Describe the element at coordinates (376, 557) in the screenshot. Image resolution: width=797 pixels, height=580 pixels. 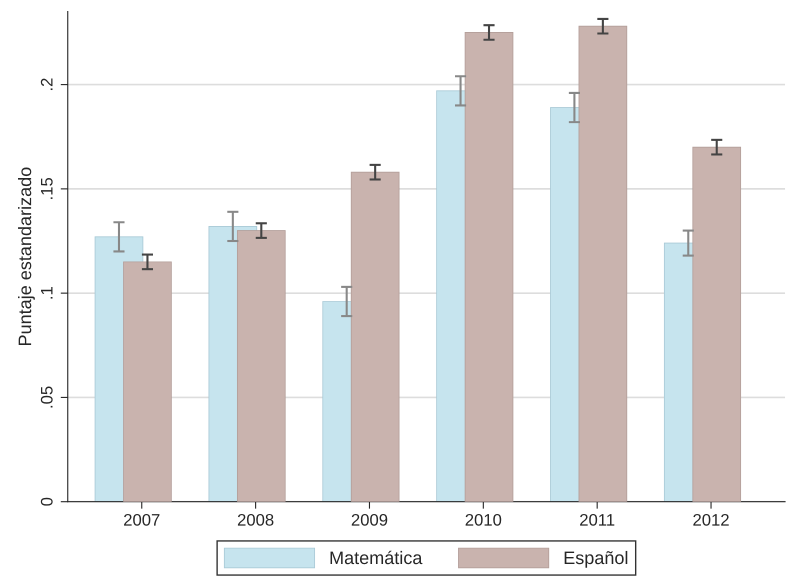
I see `legend-label: Matemática` at that location.